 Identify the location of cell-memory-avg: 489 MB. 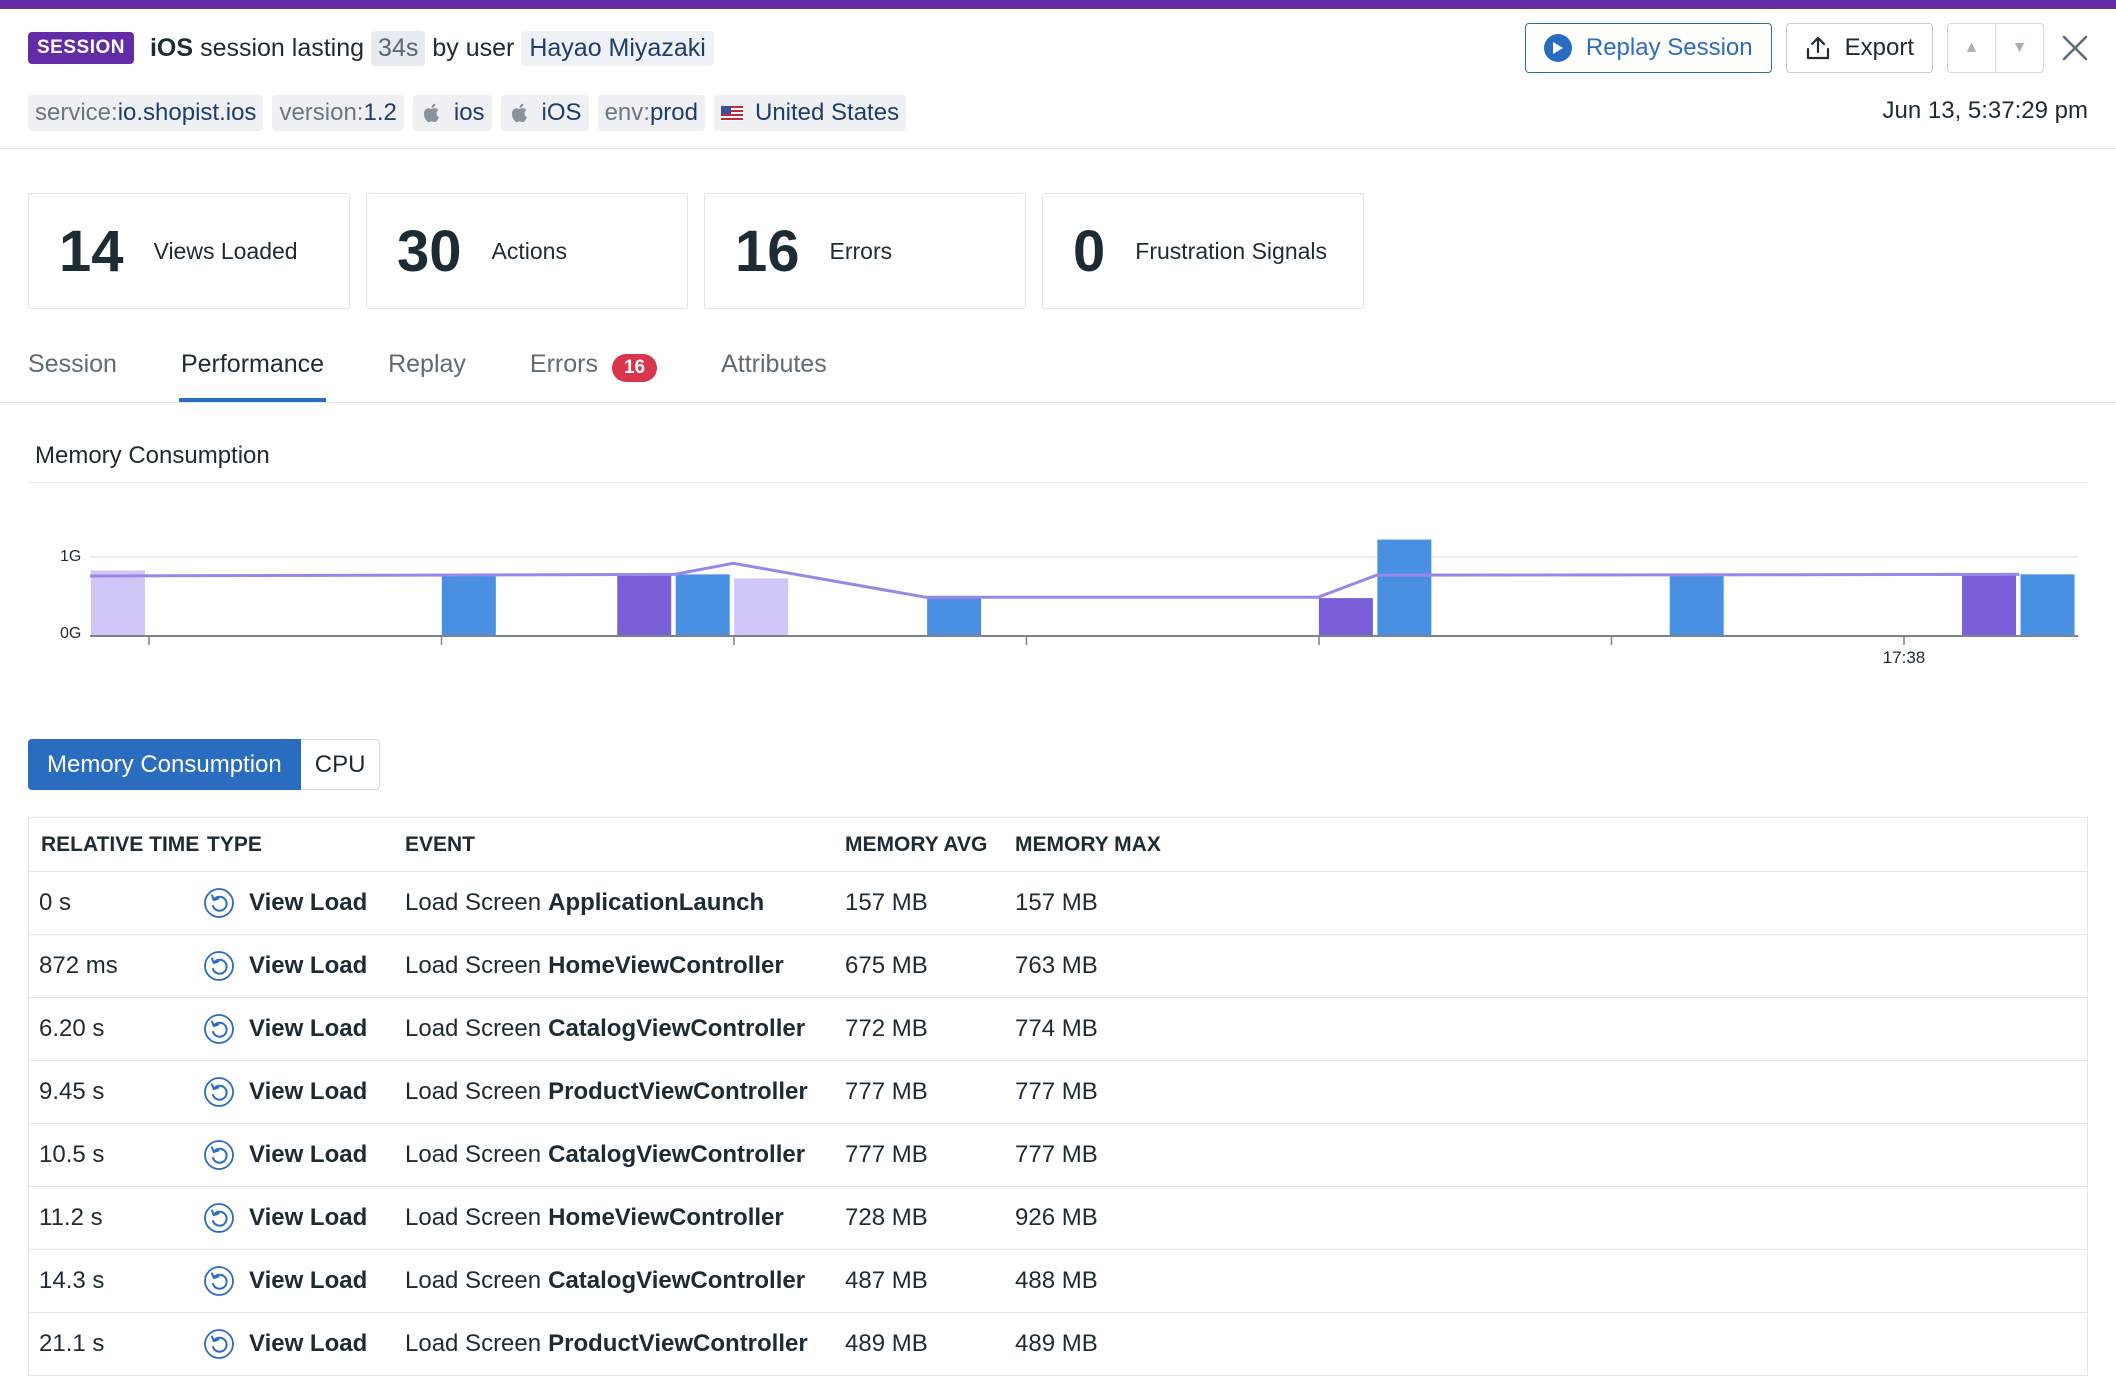
(886, 1343).